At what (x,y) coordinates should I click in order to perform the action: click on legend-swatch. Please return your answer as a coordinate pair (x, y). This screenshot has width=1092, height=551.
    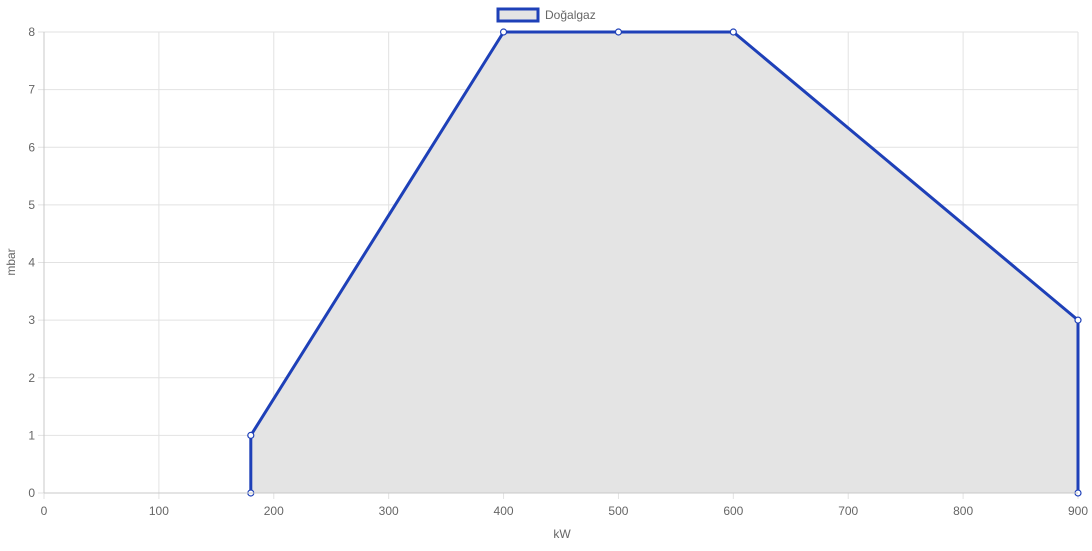
    Looking at the image, I should click on (518, 15).